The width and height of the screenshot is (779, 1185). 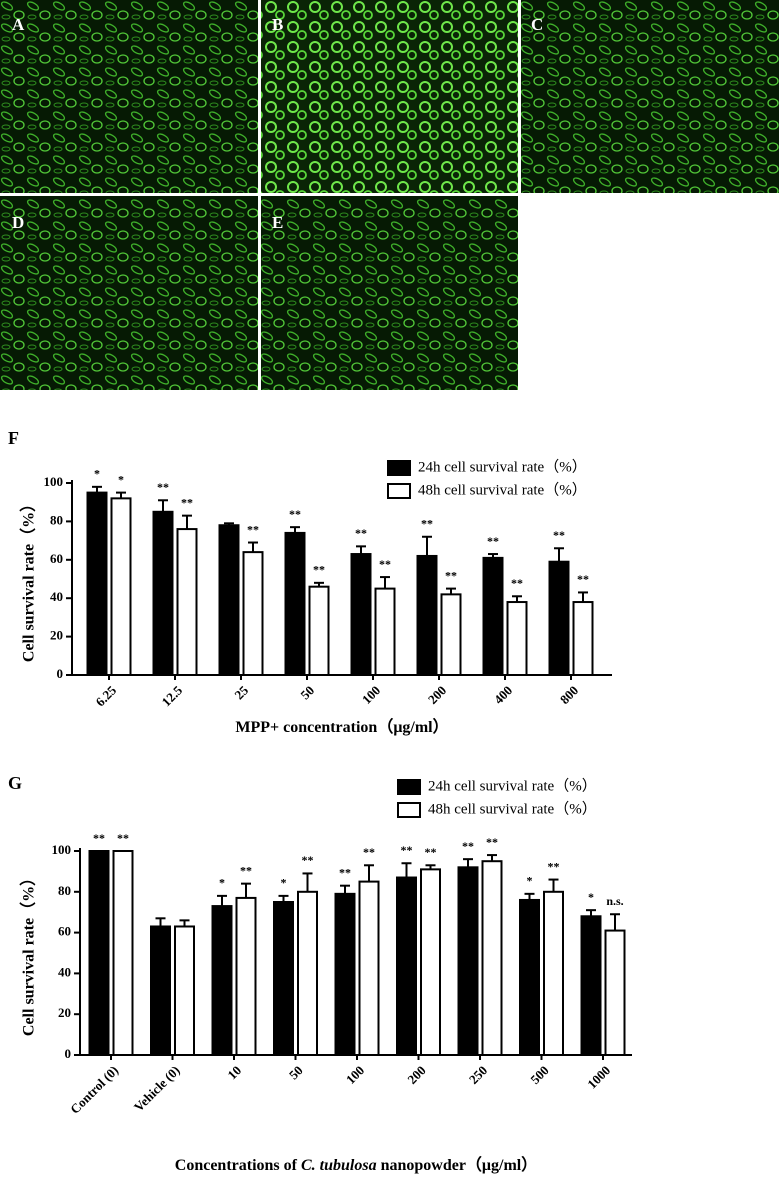 I want to click on x-tick-label: 50, so click(x=296, y=1073).